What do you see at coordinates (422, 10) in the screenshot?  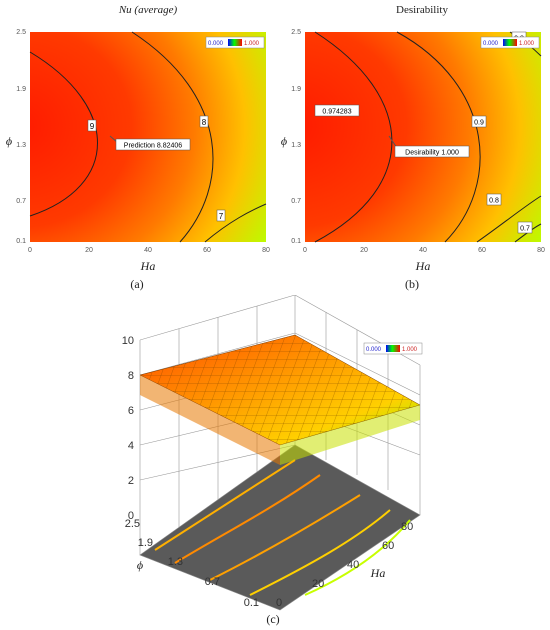 I see `panel-b-title: Desirability` at bounding box center [422, 10].